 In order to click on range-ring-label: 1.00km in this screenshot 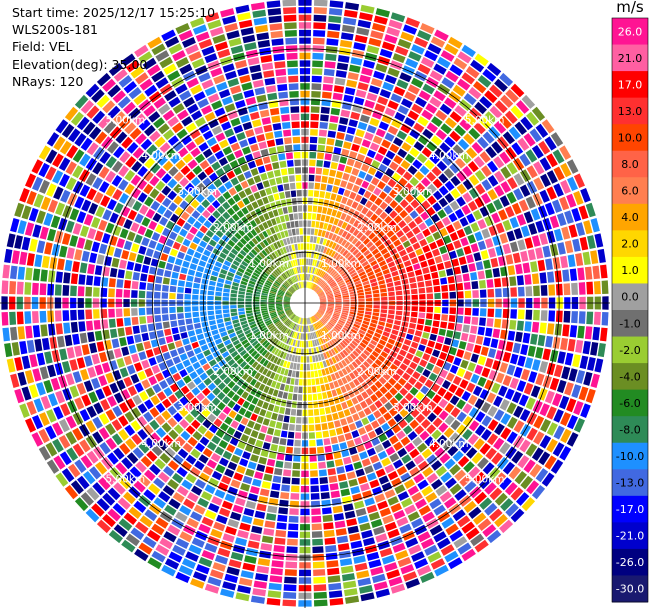, I will do `click(269, 264)`.